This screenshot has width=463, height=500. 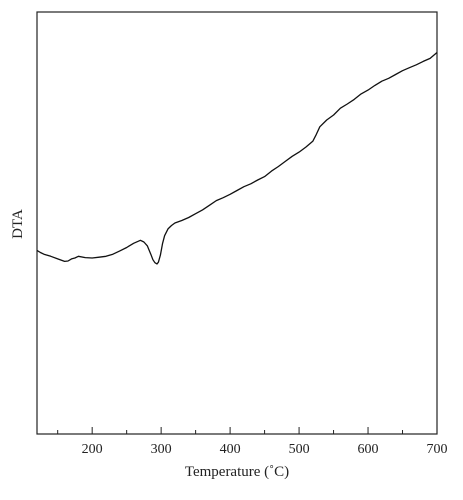 What do you see at coordinates (18, 224) in the screenshot?
I see `y-axis-label: DTA` at bounding box center [18, 224].